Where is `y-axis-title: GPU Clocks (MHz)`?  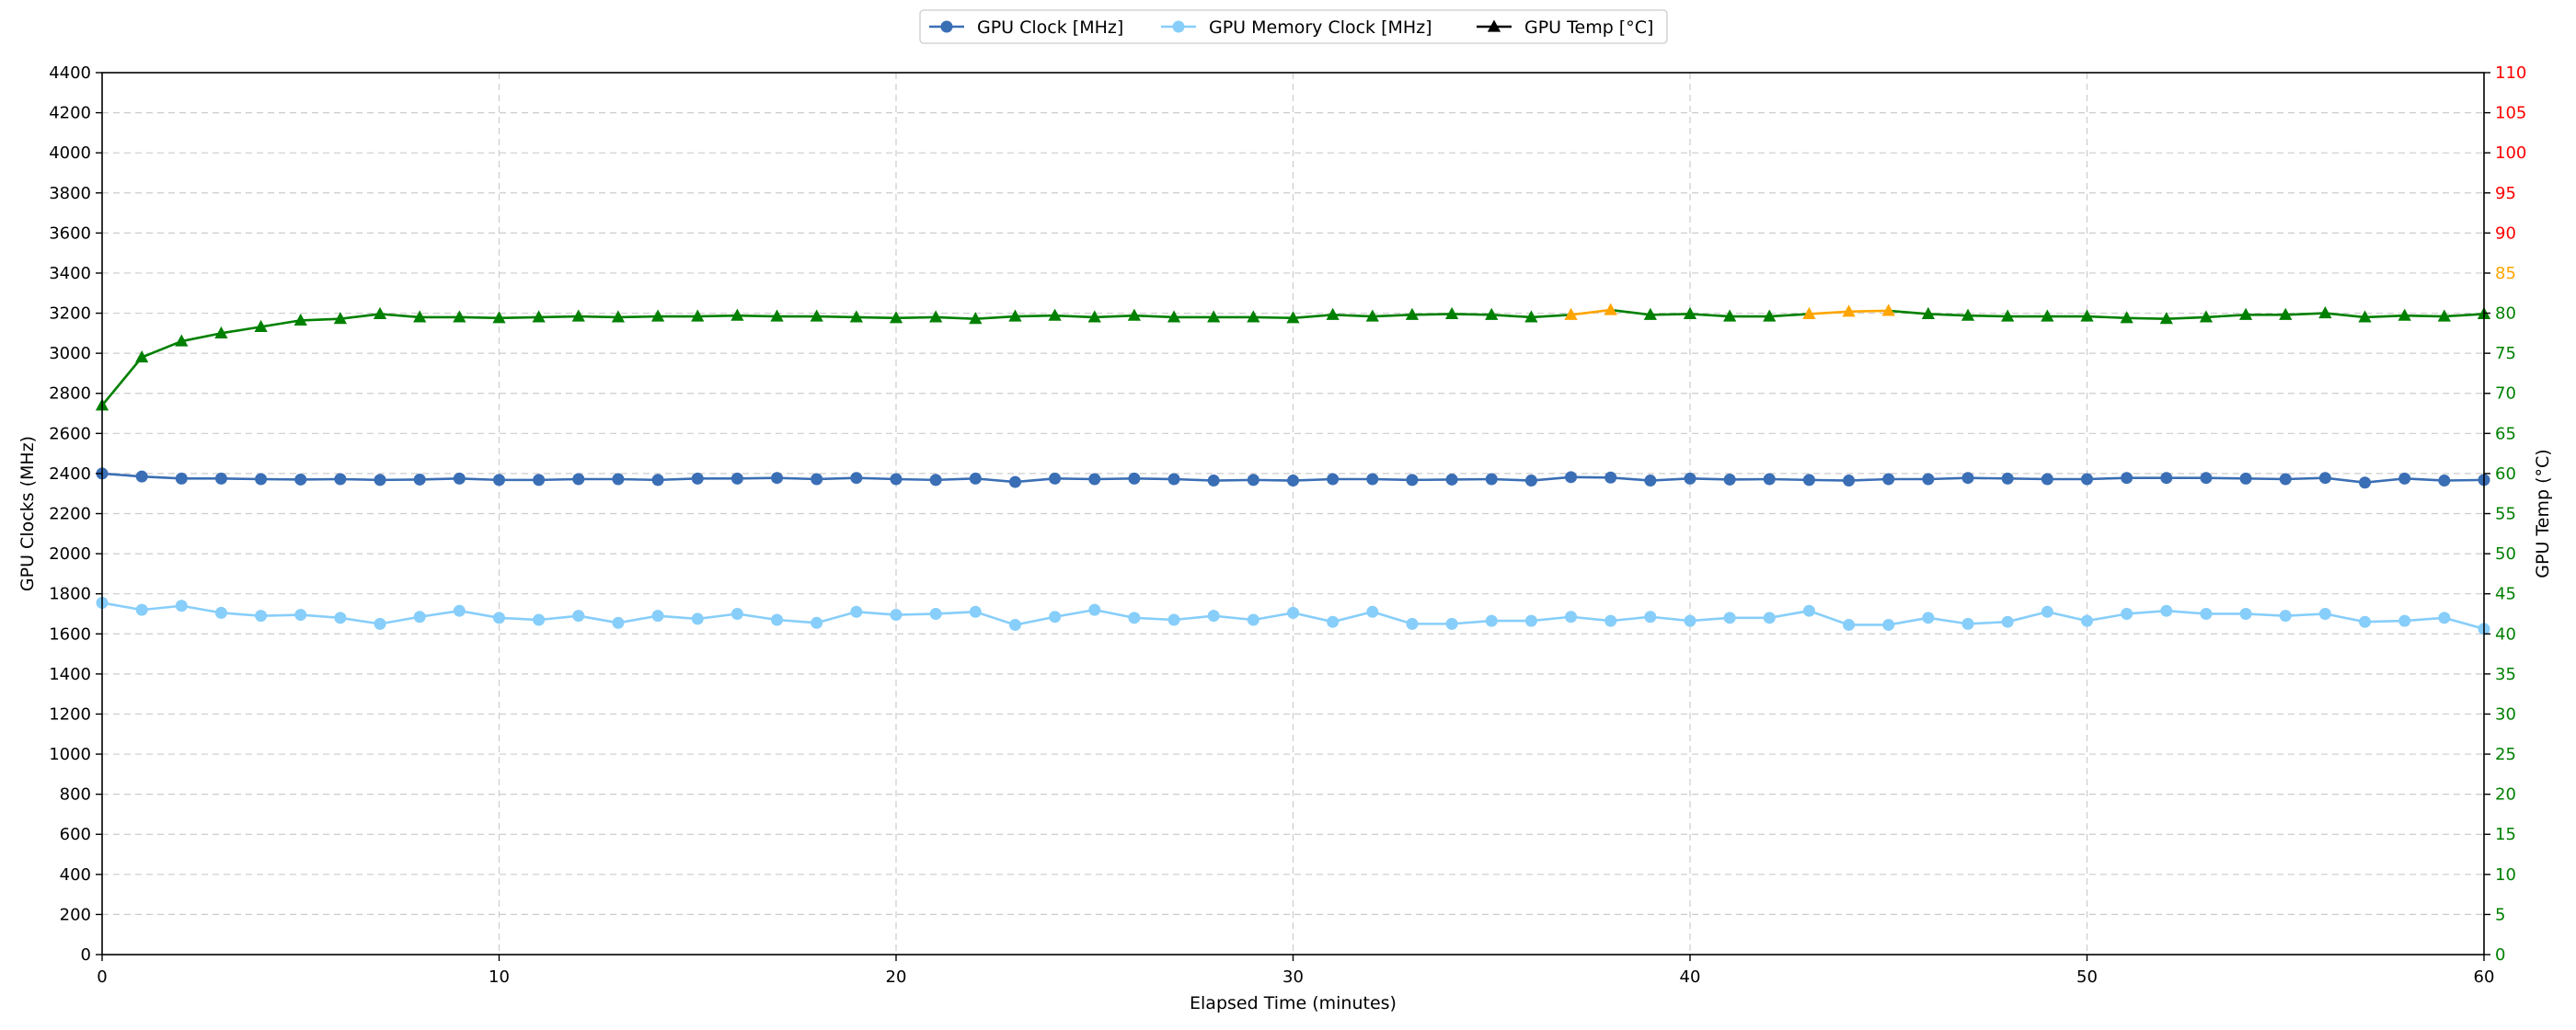
y-axis-title: GPU Clocks (MHz) is located at coordinates (27, 513).